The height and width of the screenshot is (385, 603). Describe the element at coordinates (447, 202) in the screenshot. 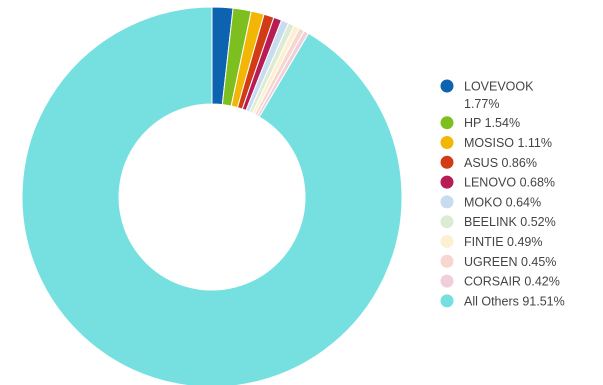

I see `legend-marker-moko` at that location.